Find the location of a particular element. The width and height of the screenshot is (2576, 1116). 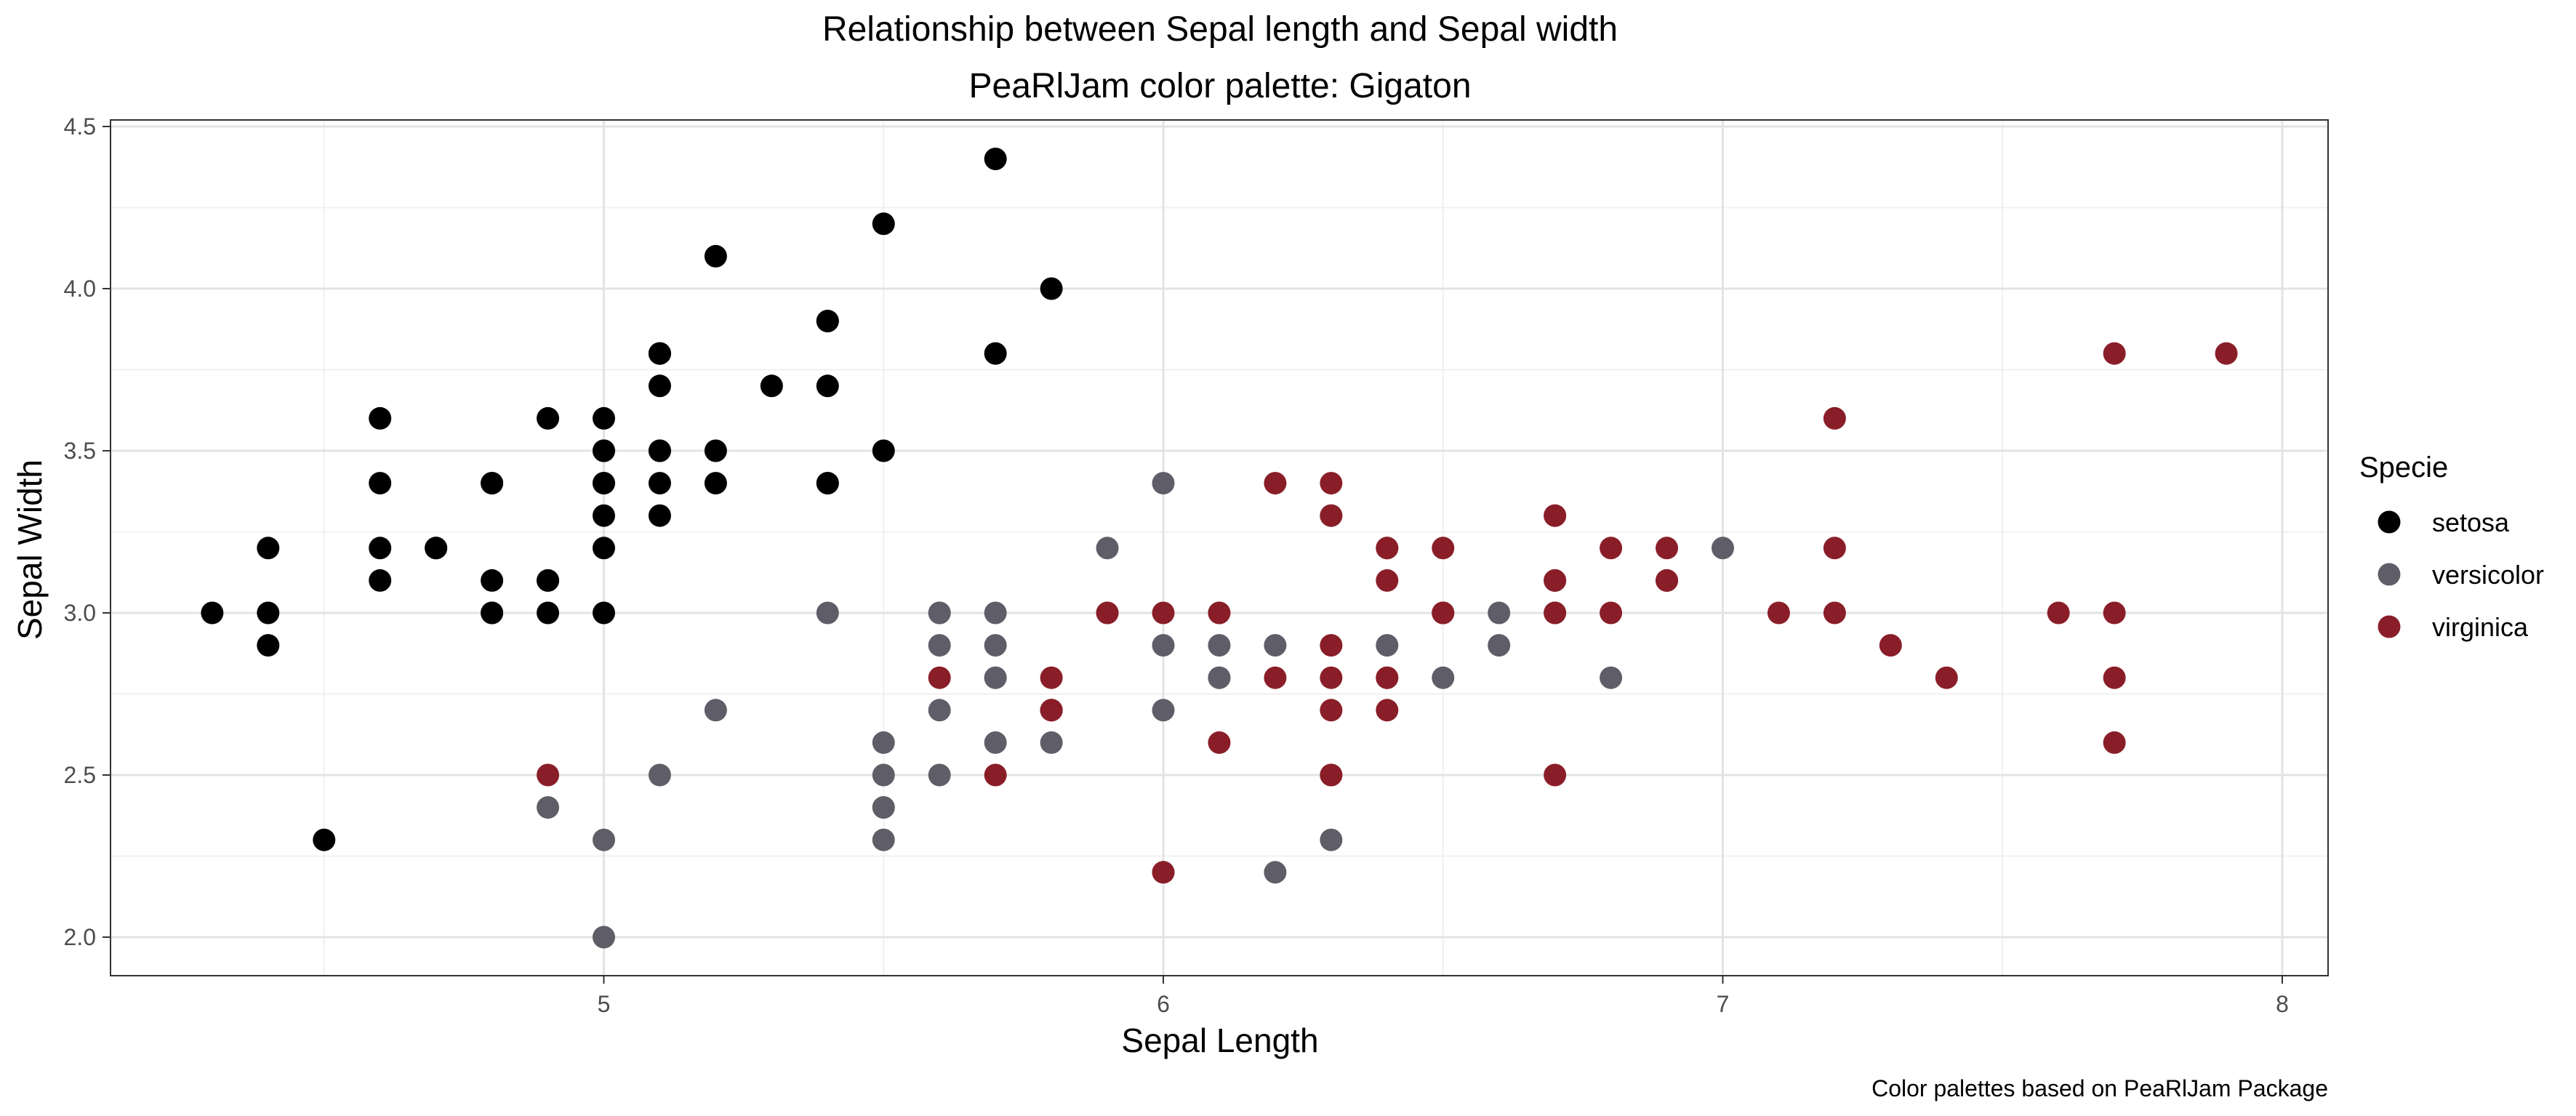

legend-key-virginica is located at coordinates (2389, 626).